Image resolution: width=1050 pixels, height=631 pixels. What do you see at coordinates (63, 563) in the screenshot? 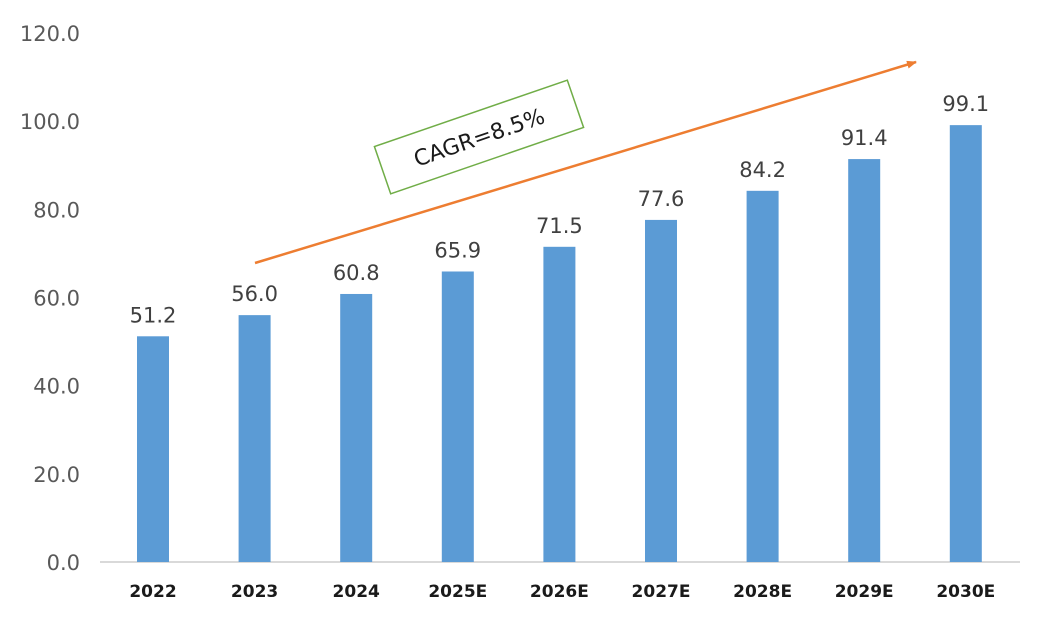
I see `y-tick-label: 0.0` at bounding box center [63, 563].